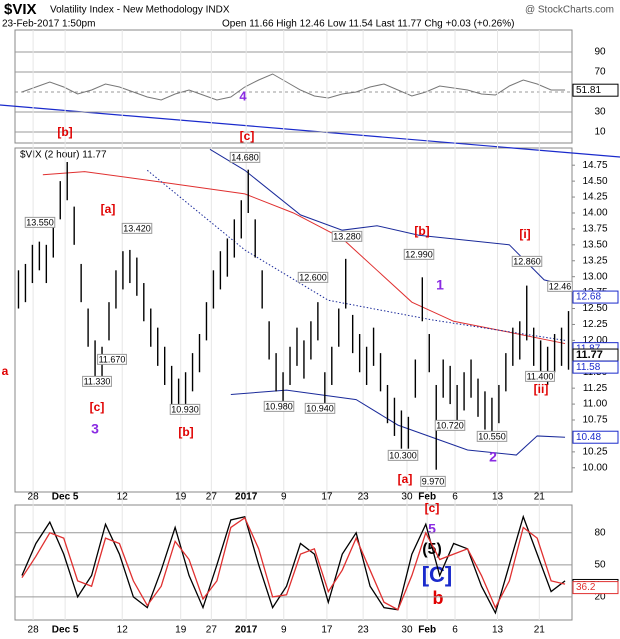 This screenshot has width=620, height=639. Describe the element at coordinates (364, 497) in the screenshot. I see `x-tick-label: 23` at that location.